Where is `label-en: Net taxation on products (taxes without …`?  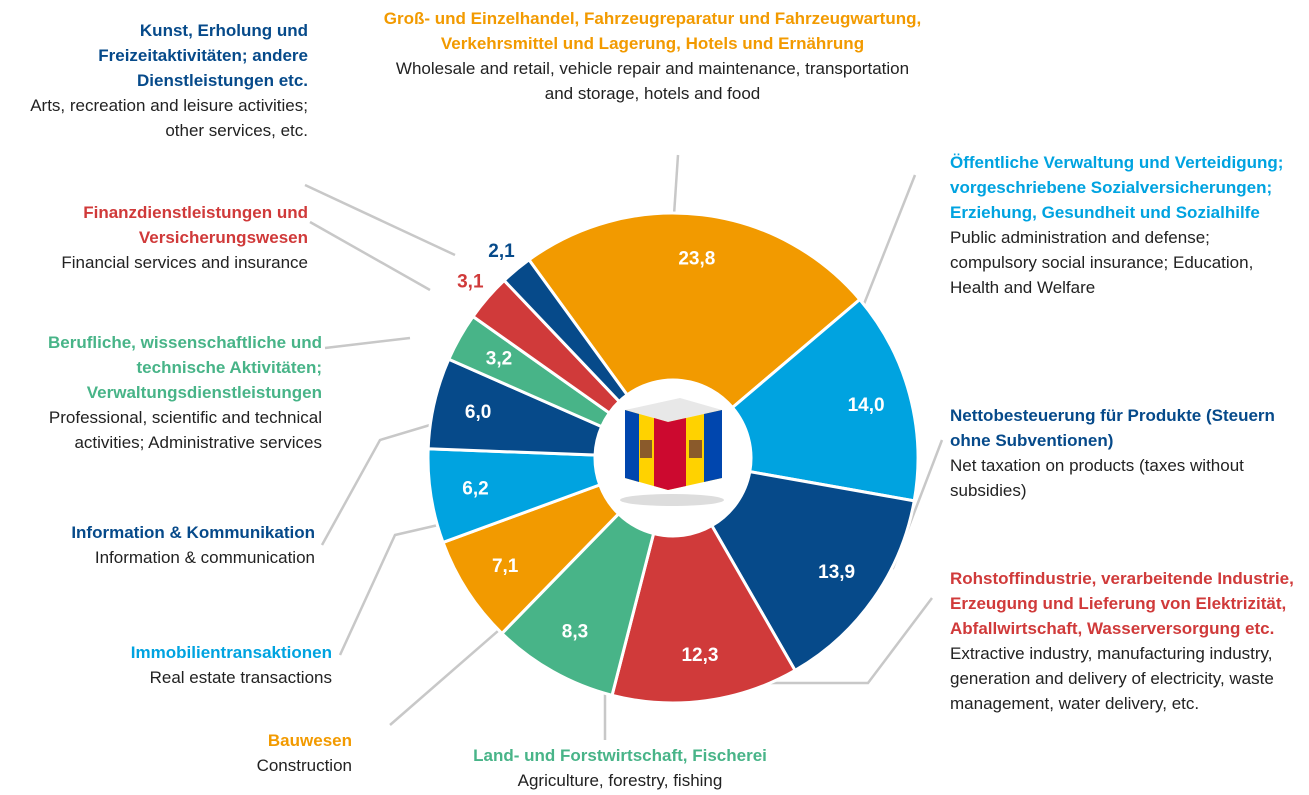 label-en: Net taxation on products (taxes without … is located at coordinates (1097, 478).